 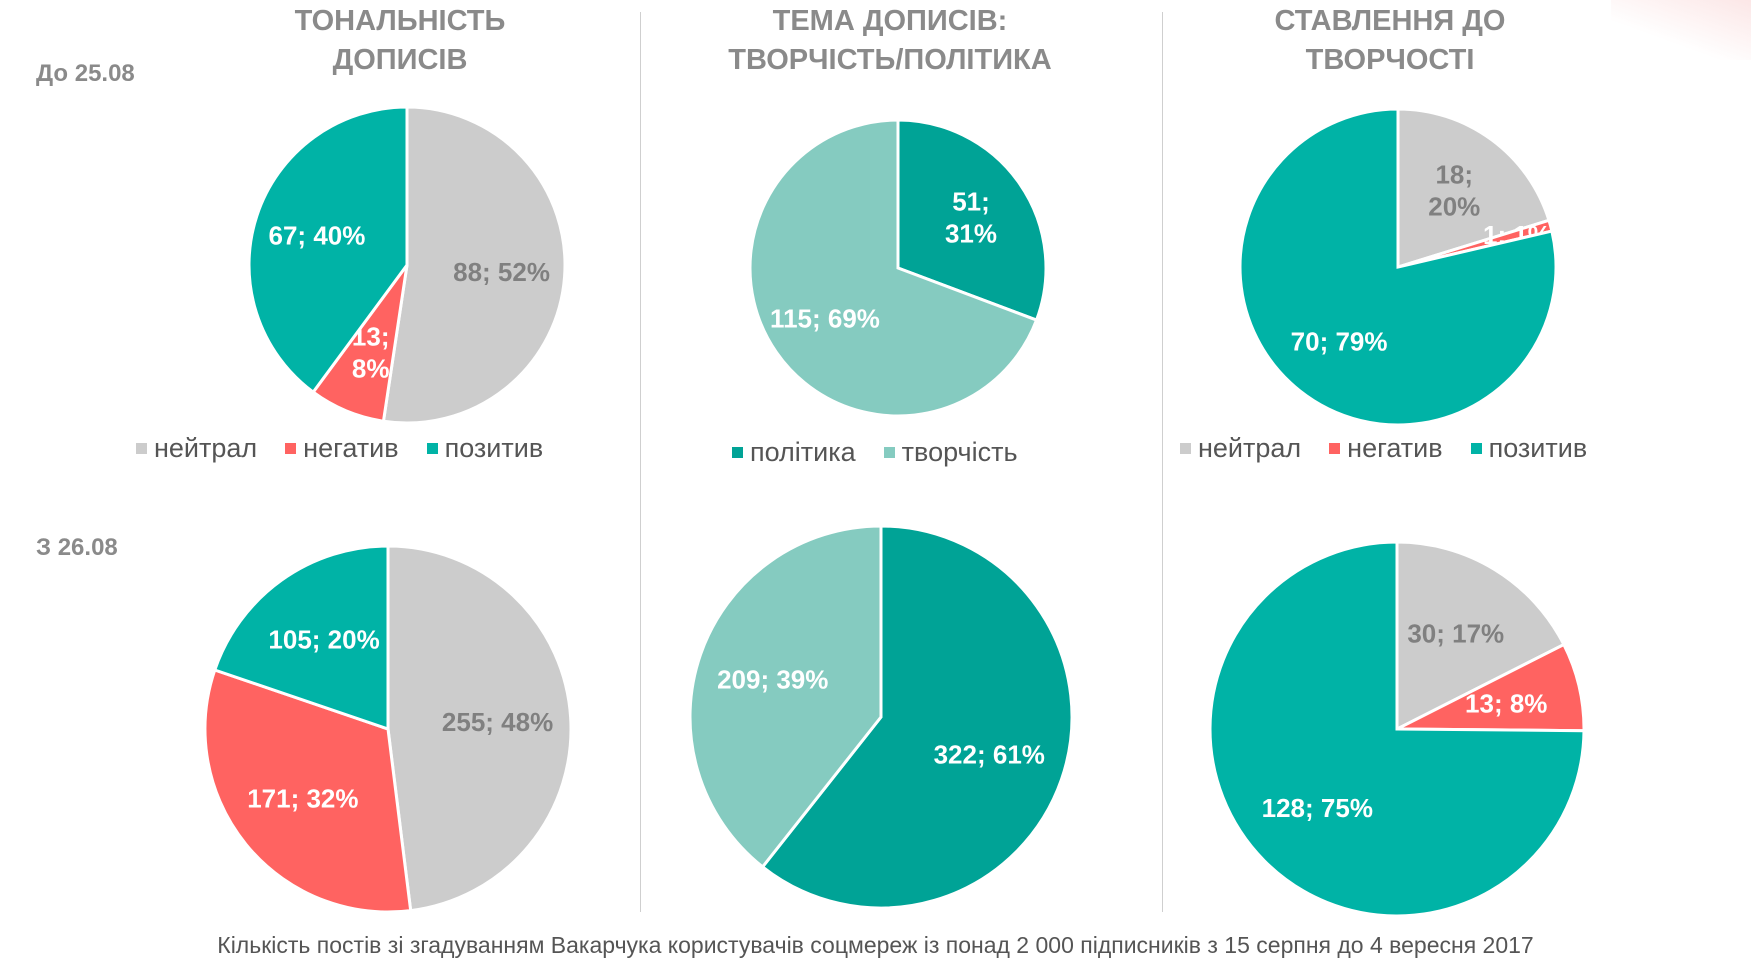 I want to click on data-label-позитив: 128; 75%, so click(x=1317, y=808).